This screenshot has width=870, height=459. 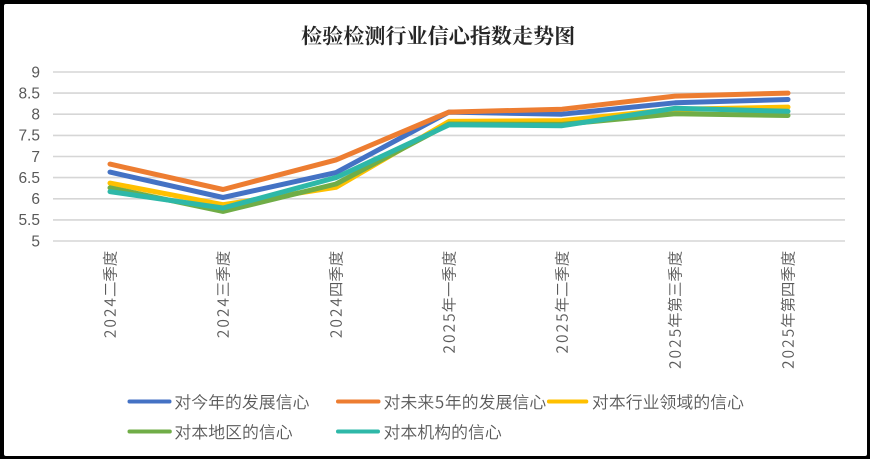 What do you see at coordinates (35, 241) in the screenshot?
I see `svg-text: 5` at bounding box center [35, 241].